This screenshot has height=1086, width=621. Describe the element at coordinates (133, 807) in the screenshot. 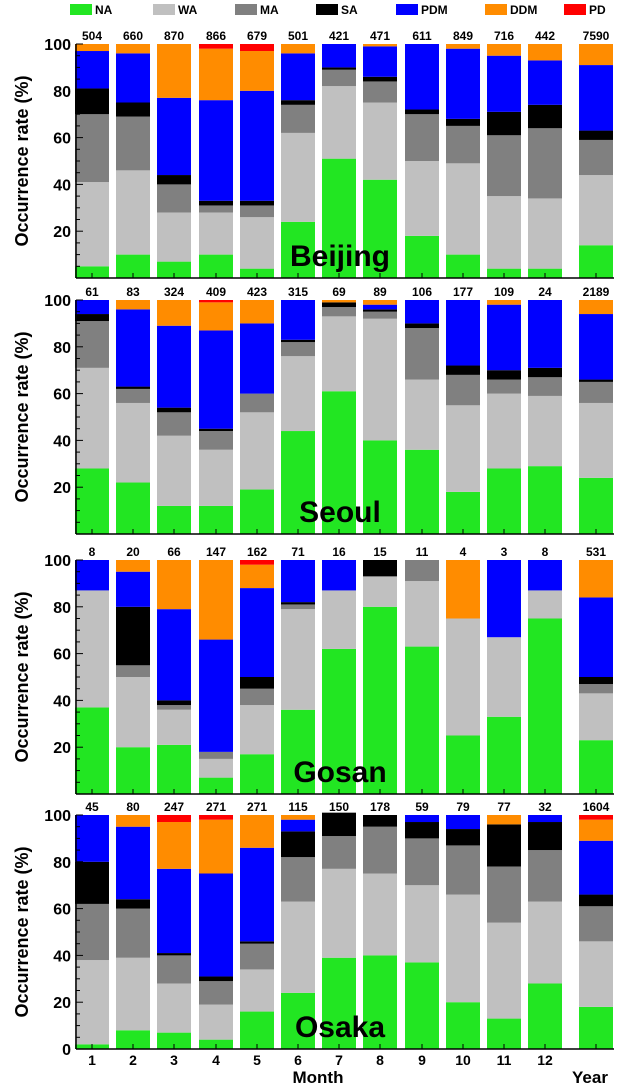

I see `count-label: 80` at that location.